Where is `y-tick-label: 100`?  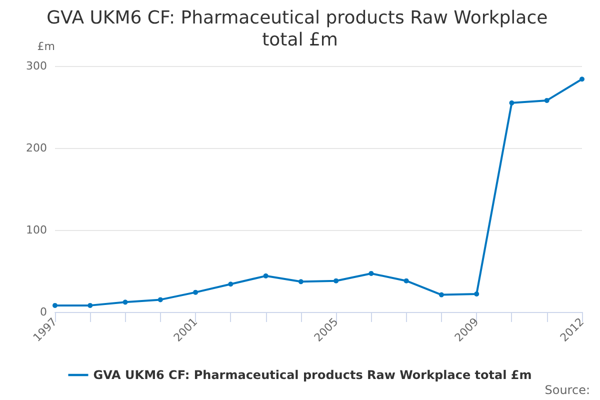
y-tick-label: 100 is located at coordinates (36, 230).